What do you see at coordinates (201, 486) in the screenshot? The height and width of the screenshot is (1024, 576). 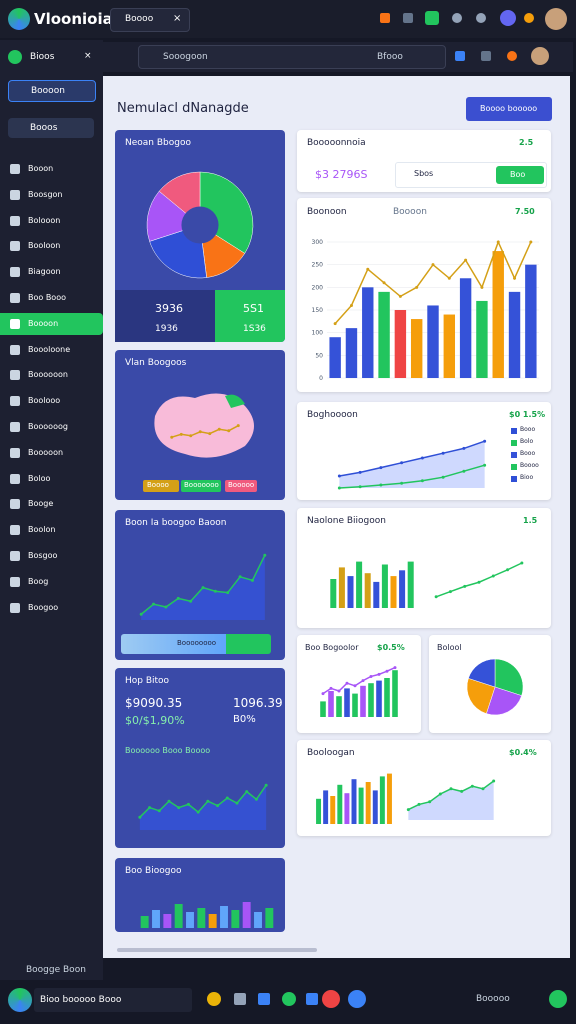 I see `button: Booooooo` at bounding box center [201, 486].